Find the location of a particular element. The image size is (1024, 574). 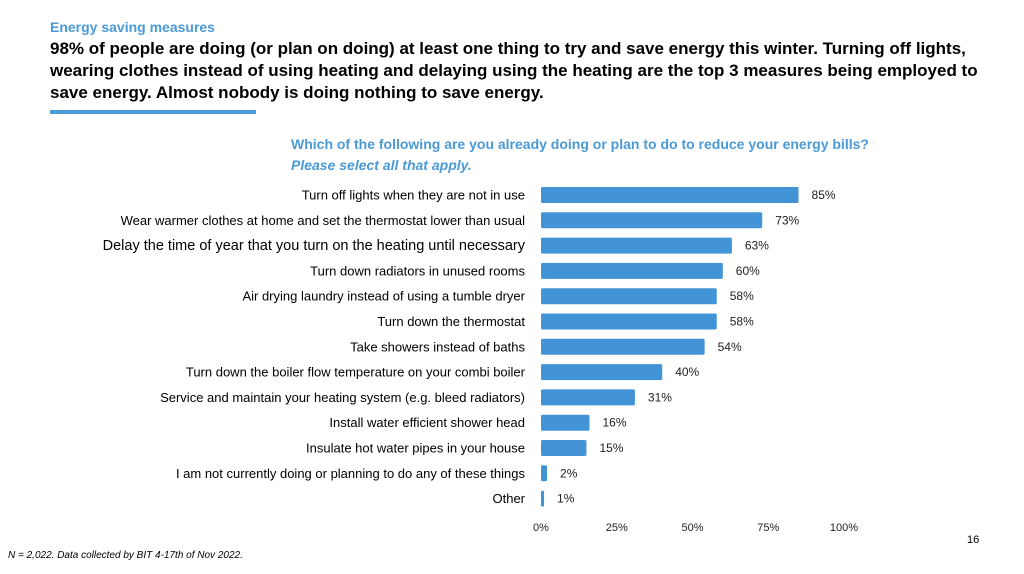

value-label: 1% is located at coordinates (566, 499).